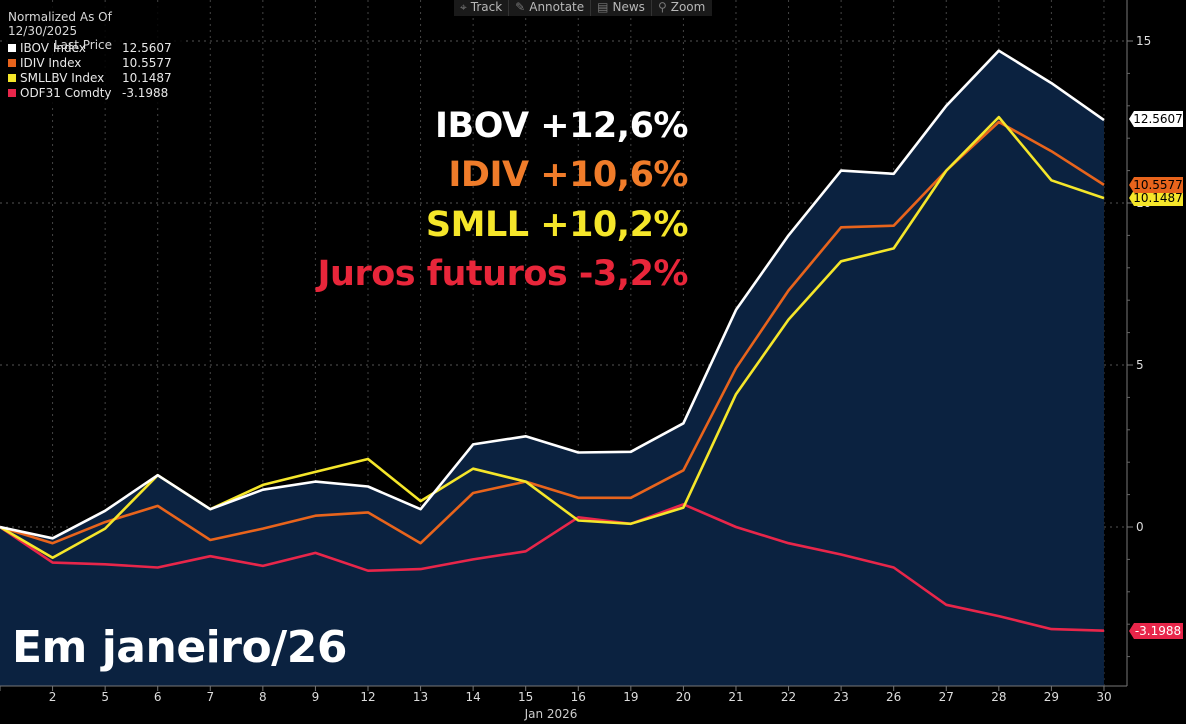  What do you see at coordinates (66, 93) in the screenshot?
I see `legend-item-name: ODF31 Comdty` at bounding box center [66, 93].